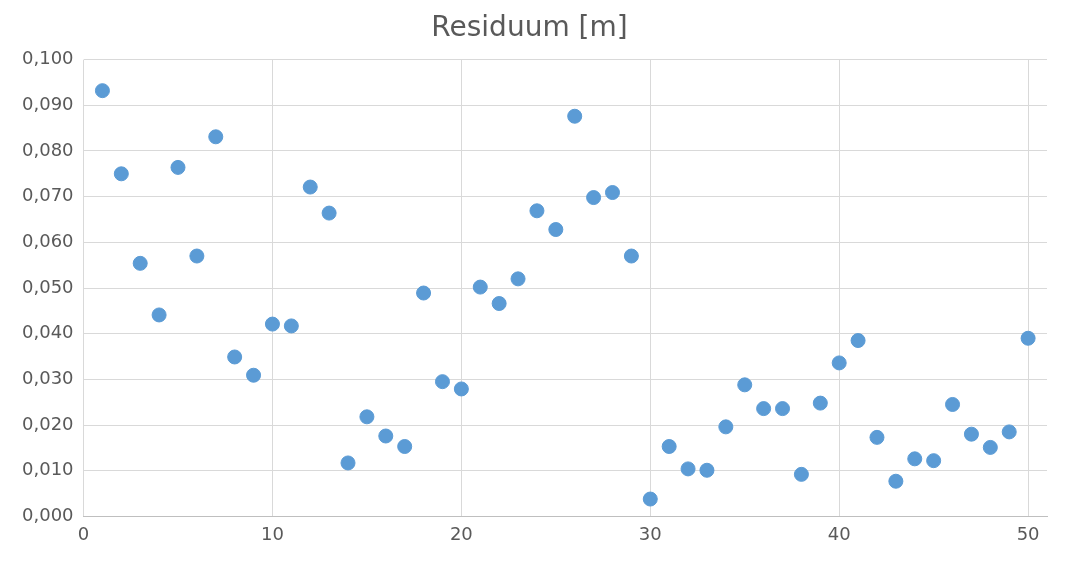 The width and height of the screenshot is (1075, 562). Describe the element at coordinates (48, 195) in the screenshot. I see `y-tick-label: 0,070` at that location.